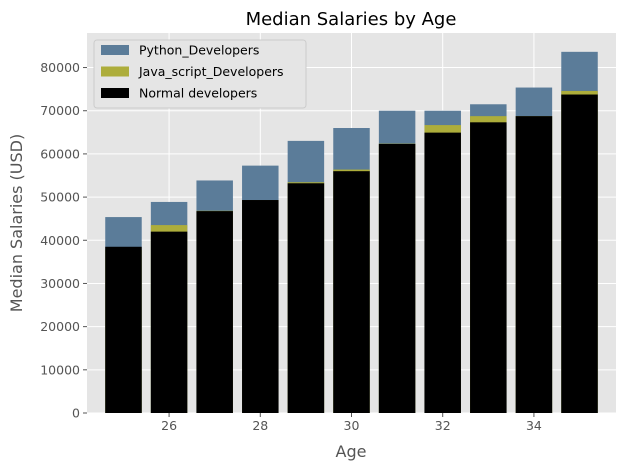  What do you see at coordinates (60, 326) in the screenshot?
I see `y-tick-label: 20000` at bounding box center [60, 326].